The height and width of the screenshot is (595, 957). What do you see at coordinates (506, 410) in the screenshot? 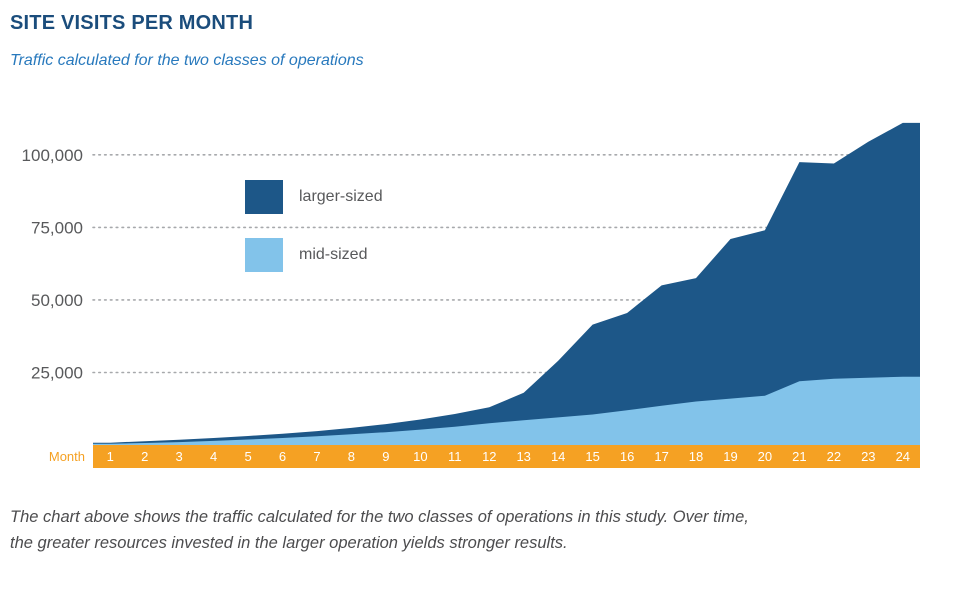
I see `area-mid-sized` at bounding box center [506, 410].